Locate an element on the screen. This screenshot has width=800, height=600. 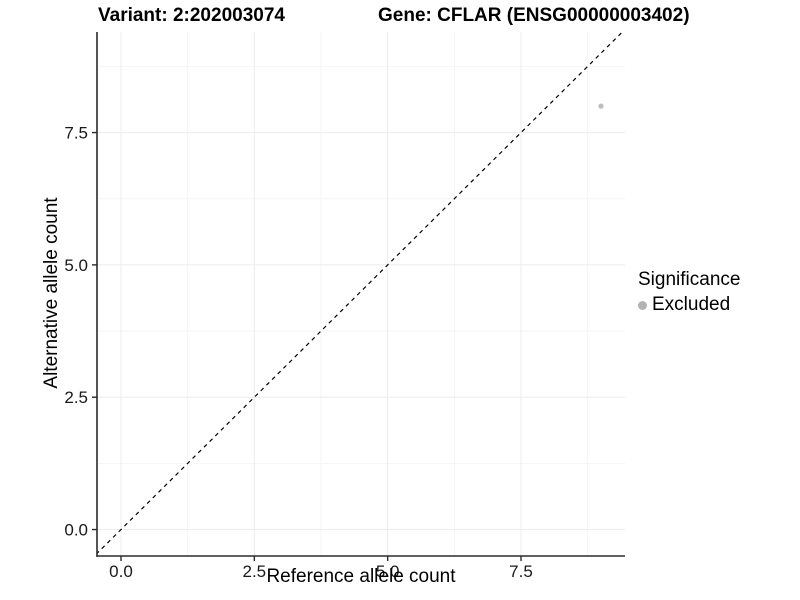
legend-item-label: Excluded is located at coordinates (691, 304).